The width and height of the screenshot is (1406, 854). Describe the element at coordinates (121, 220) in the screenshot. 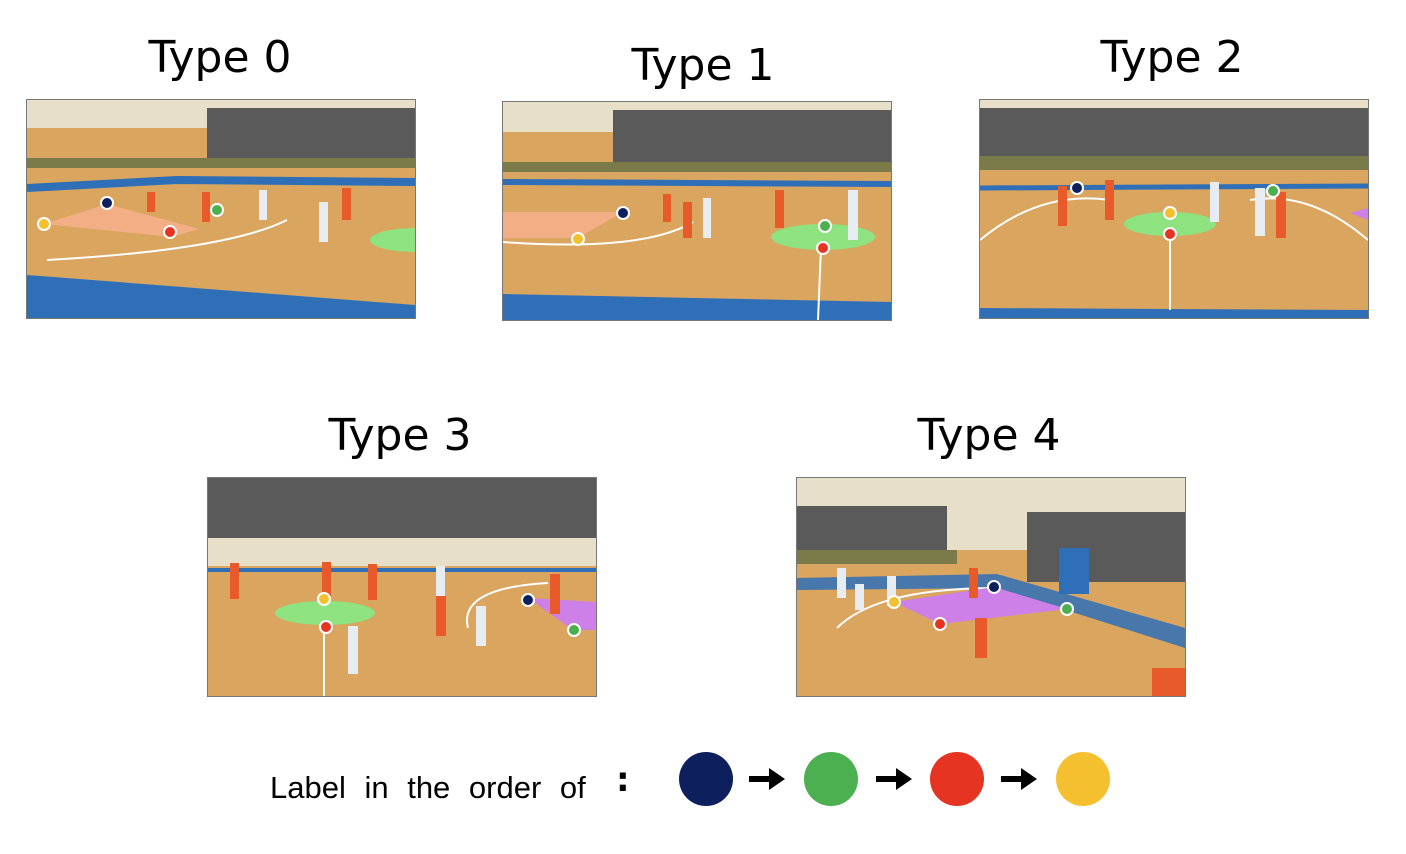

I see `key-area-fill` at that location.